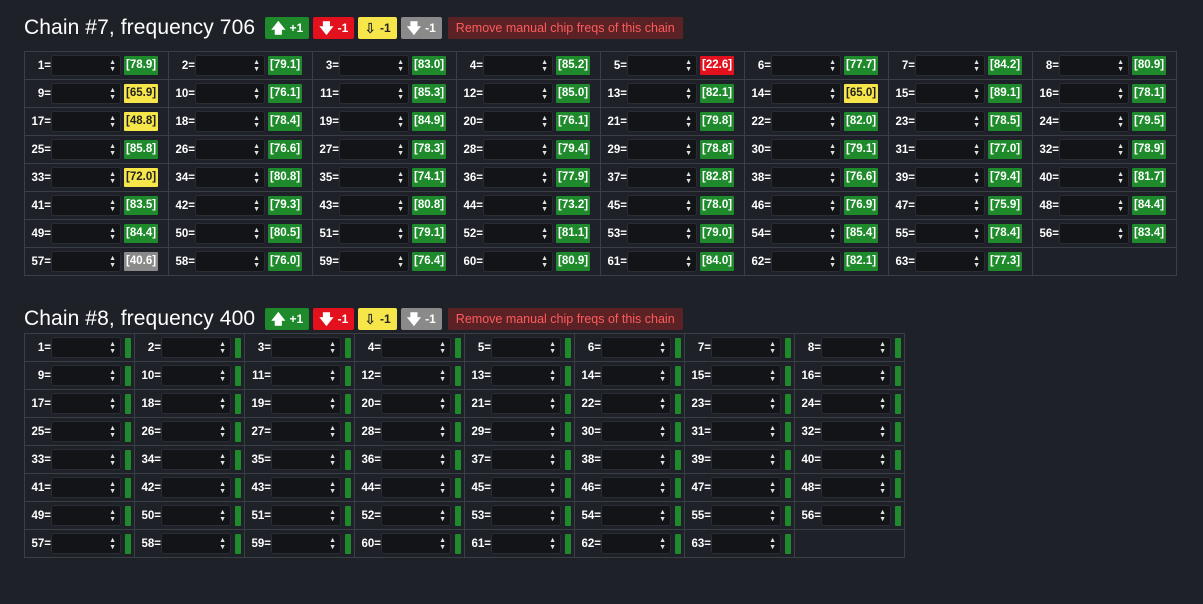 Image resolution: width=1203 pixels, height=604 pixels. I want to click on freq-down-button: 🡇 -1, so click(334, 319).